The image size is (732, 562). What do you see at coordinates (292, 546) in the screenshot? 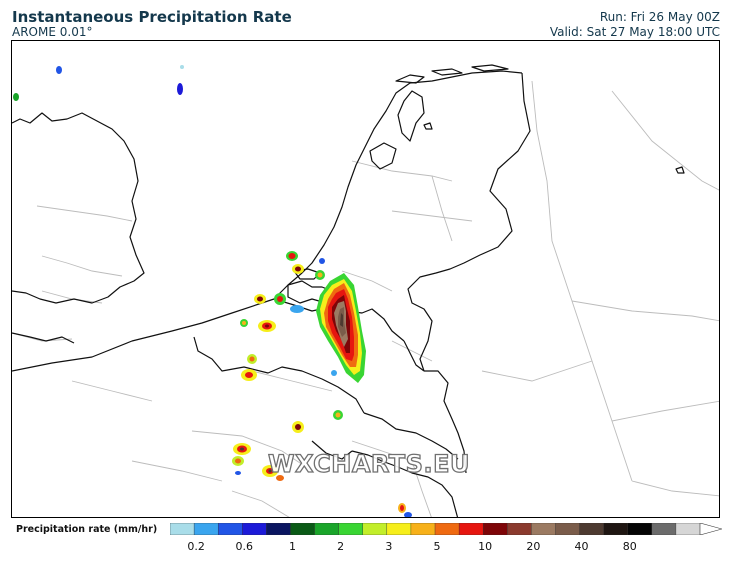
I see `legend-tick-label: 1` at bounding box center [292, 546].